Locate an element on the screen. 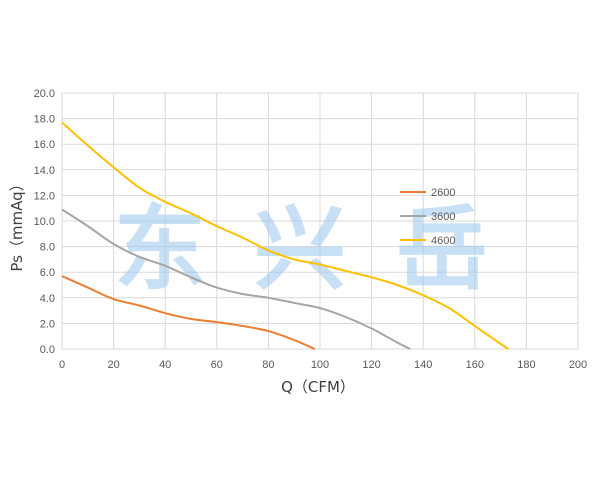  y-tick-label: 10.0 is located at coordinates (44, 222).